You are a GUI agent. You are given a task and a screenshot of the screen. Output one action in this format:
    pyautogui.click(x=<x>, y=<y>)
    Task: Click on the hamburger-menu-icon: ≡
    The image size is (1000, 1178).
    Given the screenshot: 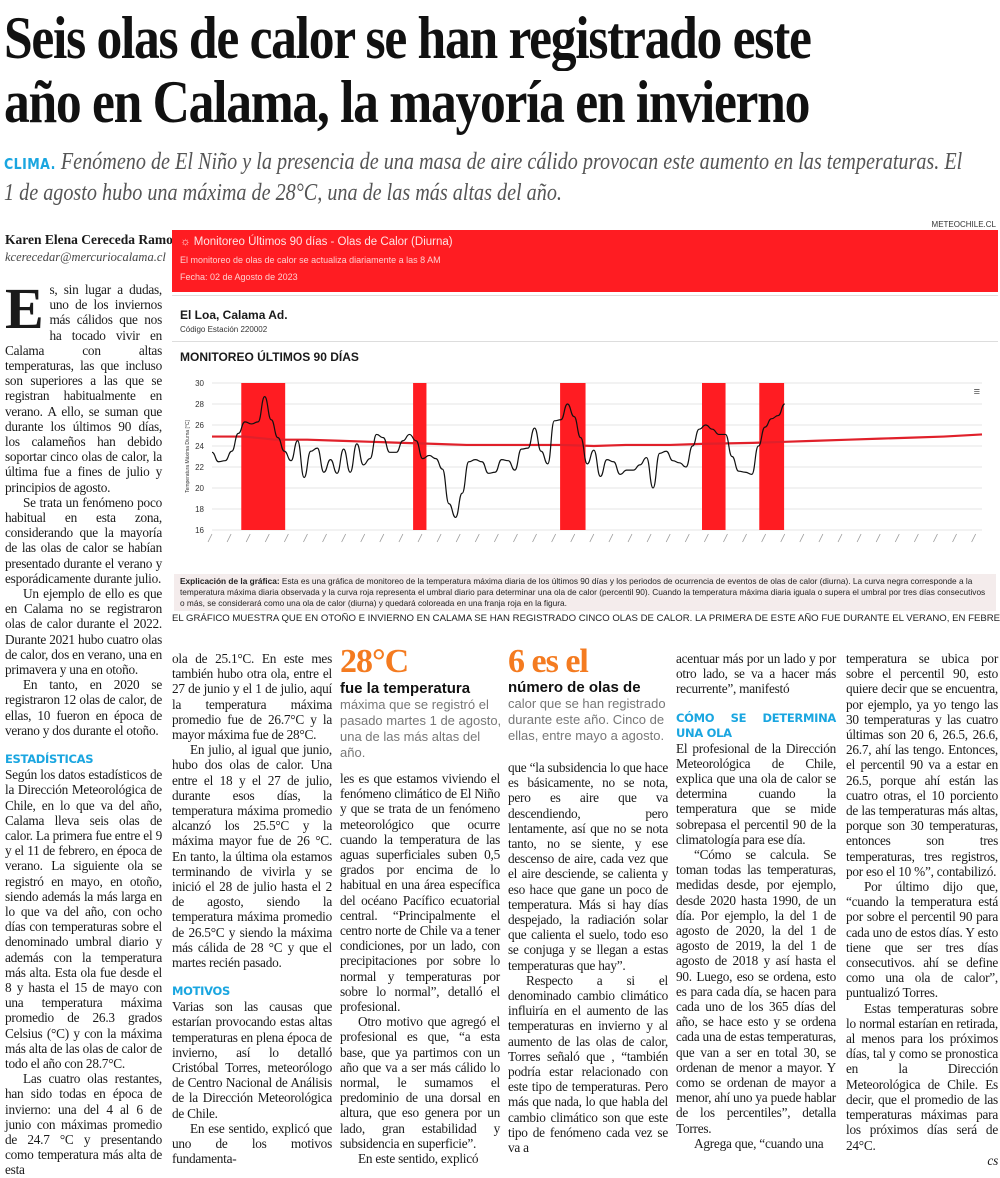 What is the action you would take?
    pyautogui.click(x=977, y=392)
    